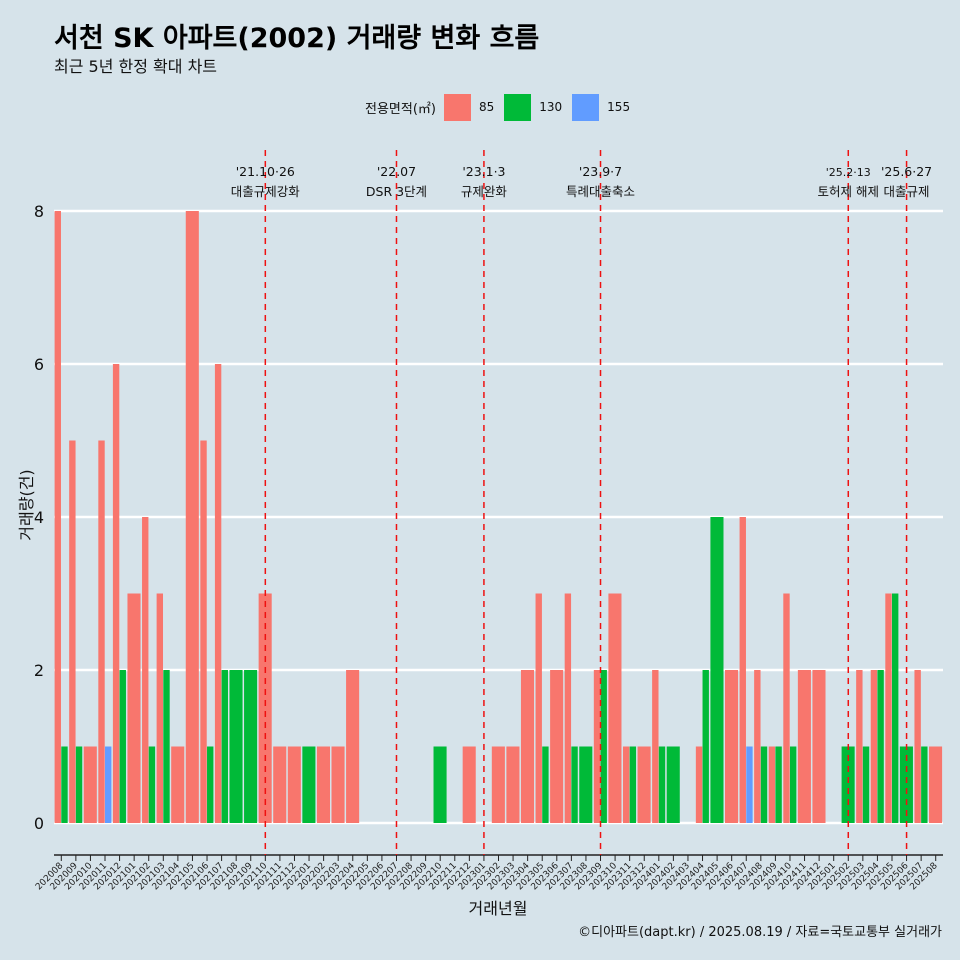 The height and width of the screenshot is (960, 960). Describe the element at coordinates (601, 107) in the screenshot. I see `legend-item-155: 155` at that location.